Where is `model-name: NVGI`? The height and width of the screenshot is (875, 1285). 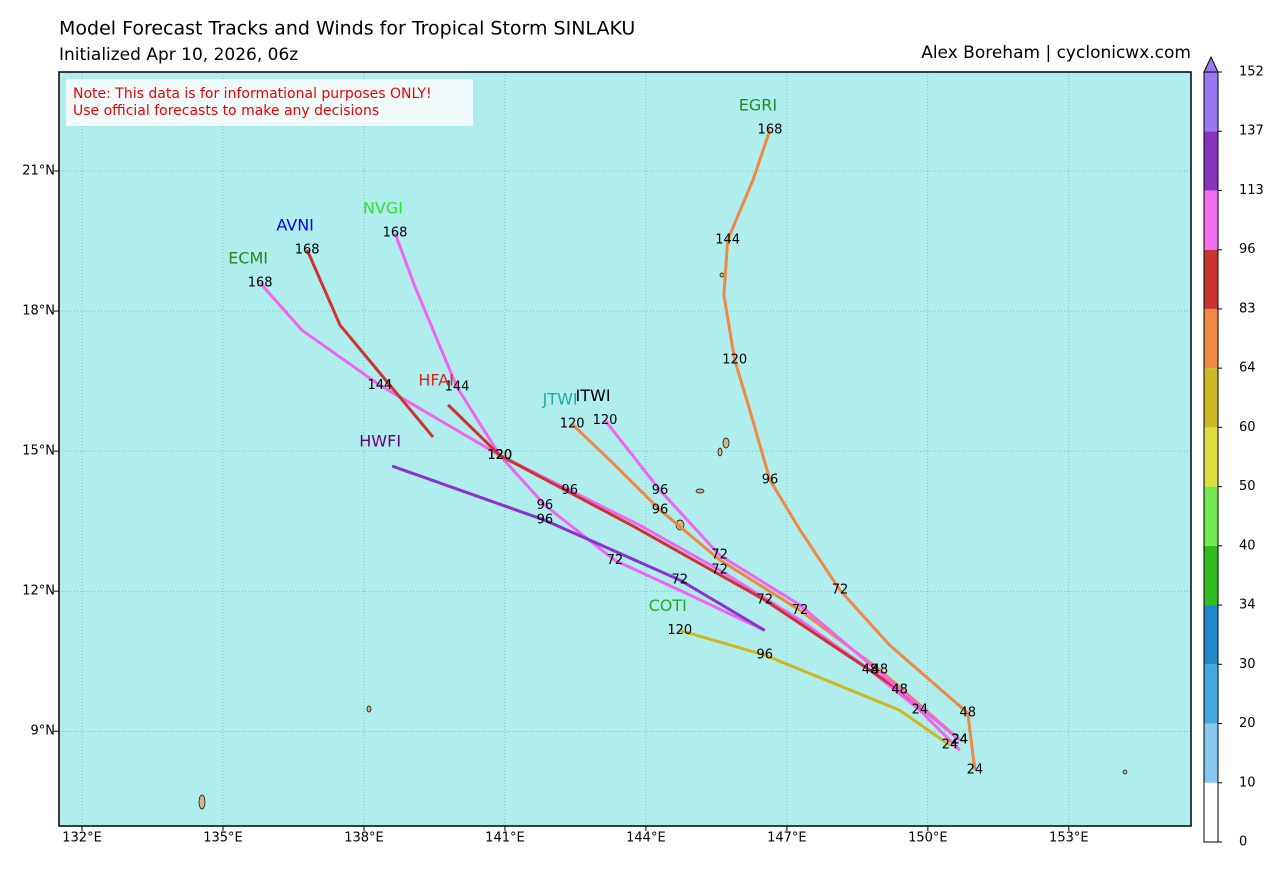 model-name: NVGI is located at coordinates (383, 208).